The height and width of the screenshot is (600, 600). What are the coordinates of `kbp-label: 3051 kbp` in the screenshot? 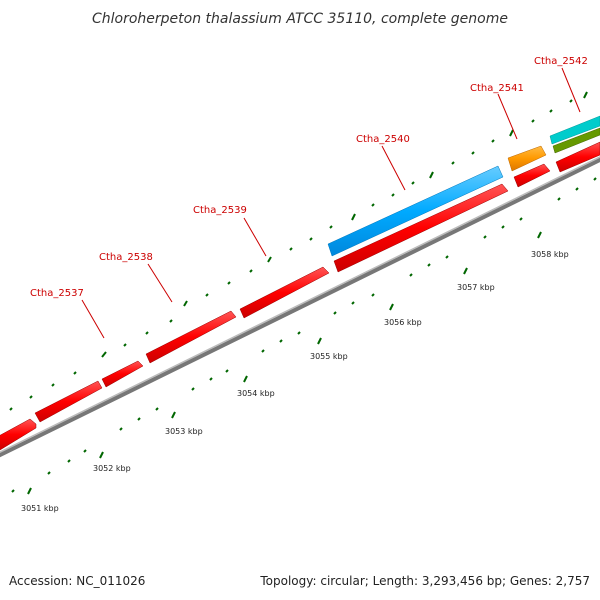 It's located at (40, 508).